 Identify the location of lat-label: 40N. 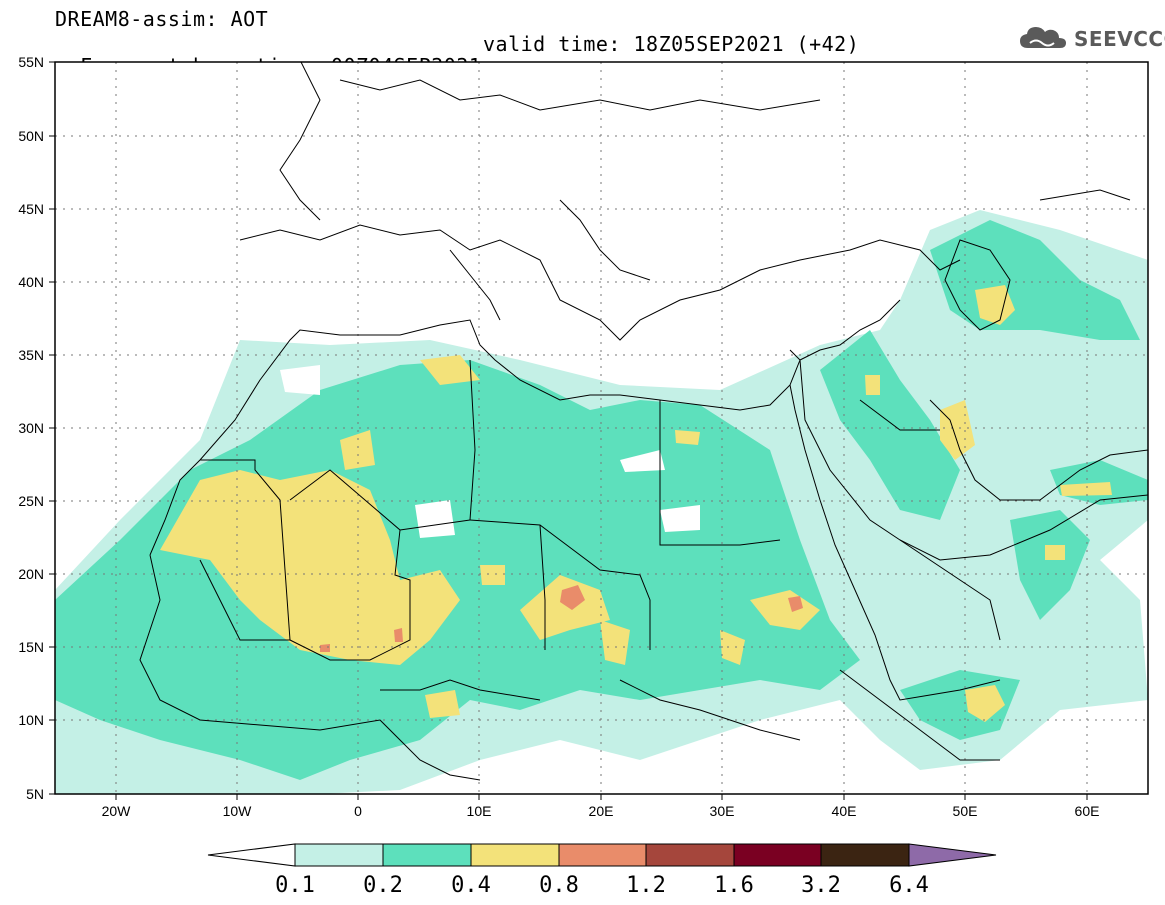
(31, 282).